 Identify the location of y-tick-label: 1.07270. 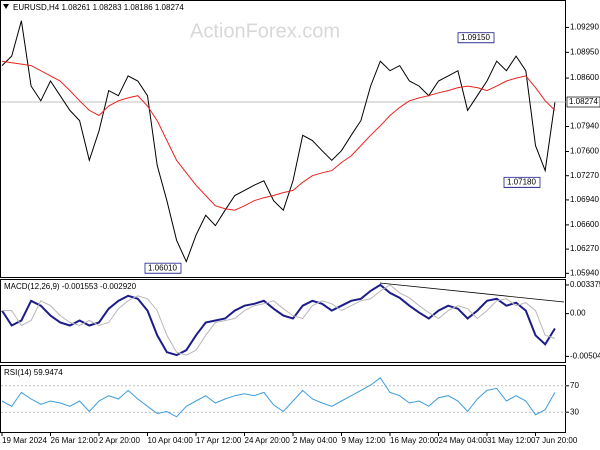
(584, 175).